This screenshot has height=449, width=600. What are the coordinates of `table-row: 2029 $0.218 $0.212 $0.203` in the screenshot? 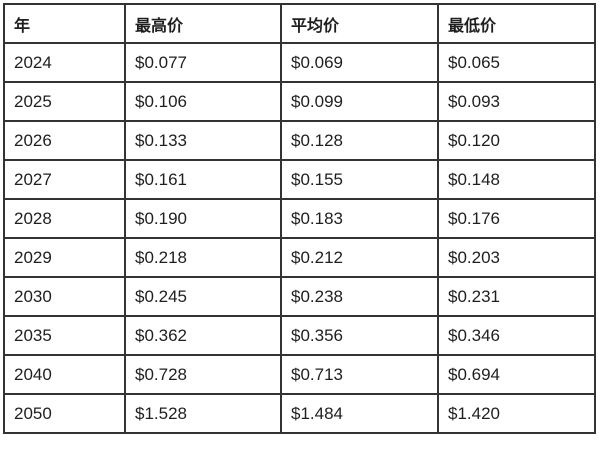 It's located at (299, 257).